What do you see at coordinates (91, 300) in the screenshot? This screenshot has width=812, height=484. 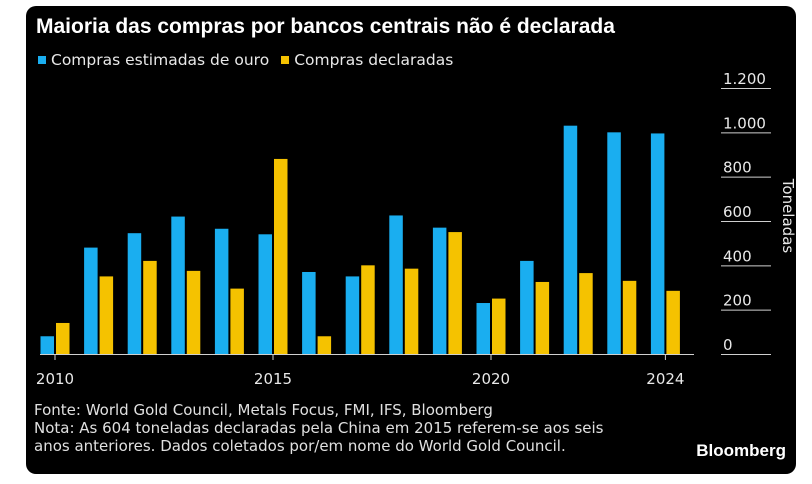 I see `bar-estimated-2011` at bounding box center [91, 300].